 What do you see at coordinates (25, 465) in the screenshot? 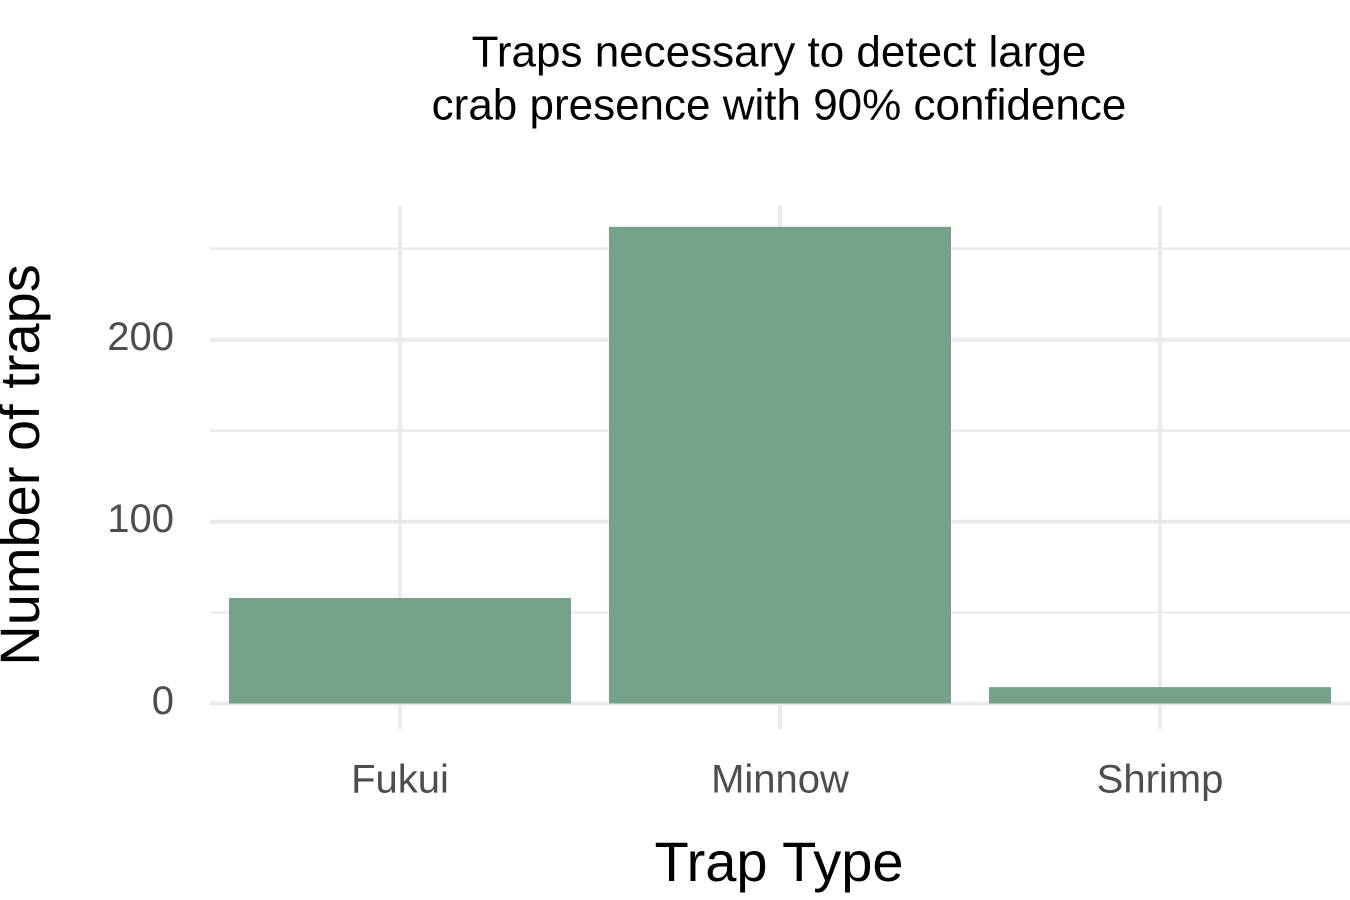
I see `y-axis-title: Number of traps` at bounding box center [25, 465].